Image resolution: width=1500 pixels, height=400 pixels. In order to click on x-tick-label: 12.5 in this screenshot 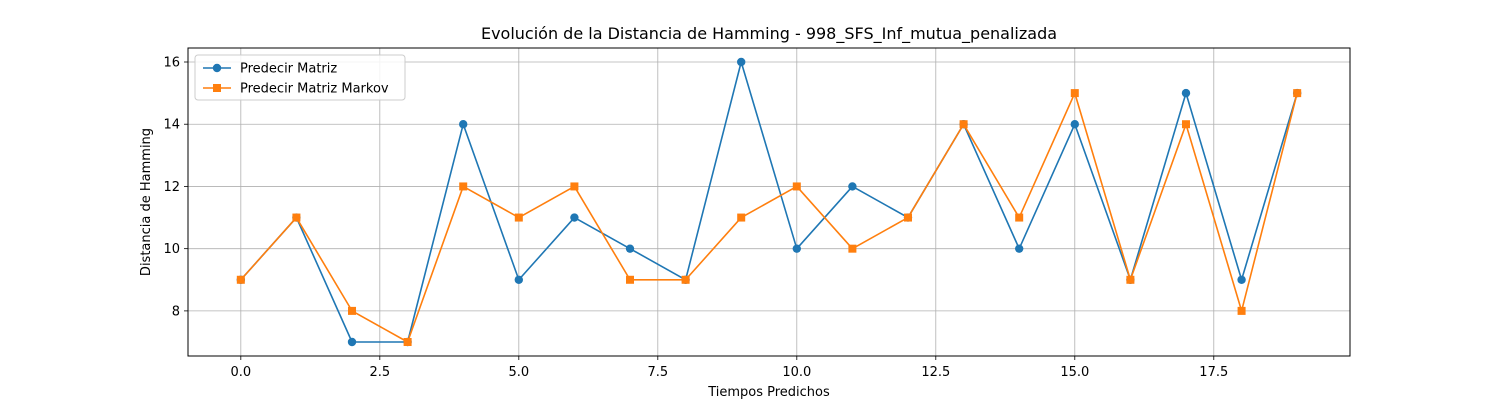, I will do `click(935, 372)`.